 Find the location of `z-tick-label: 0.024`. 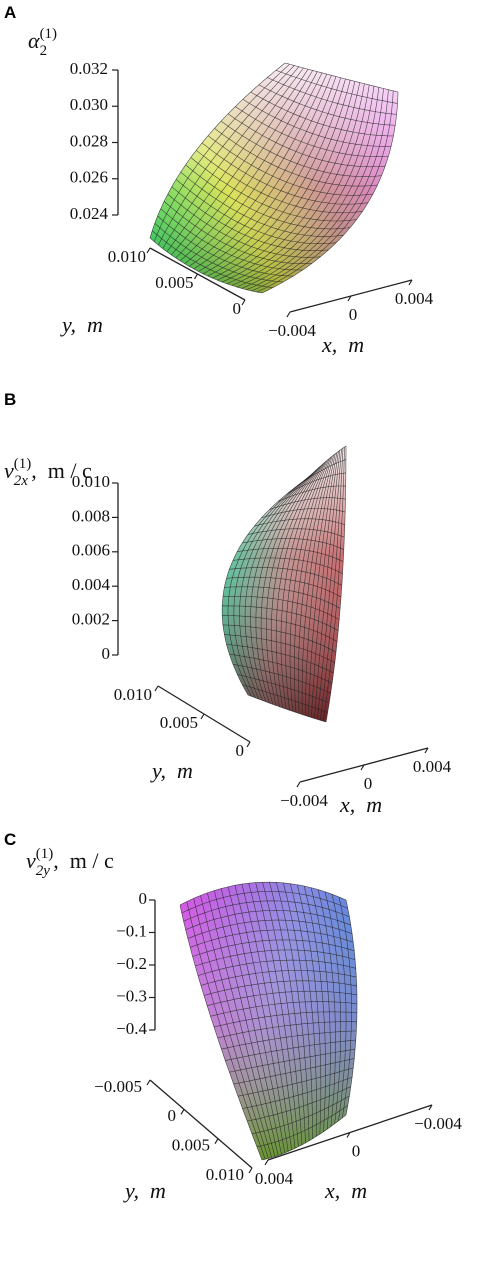

z-tick-label: 0.024 is located at coordinates (89, 213).